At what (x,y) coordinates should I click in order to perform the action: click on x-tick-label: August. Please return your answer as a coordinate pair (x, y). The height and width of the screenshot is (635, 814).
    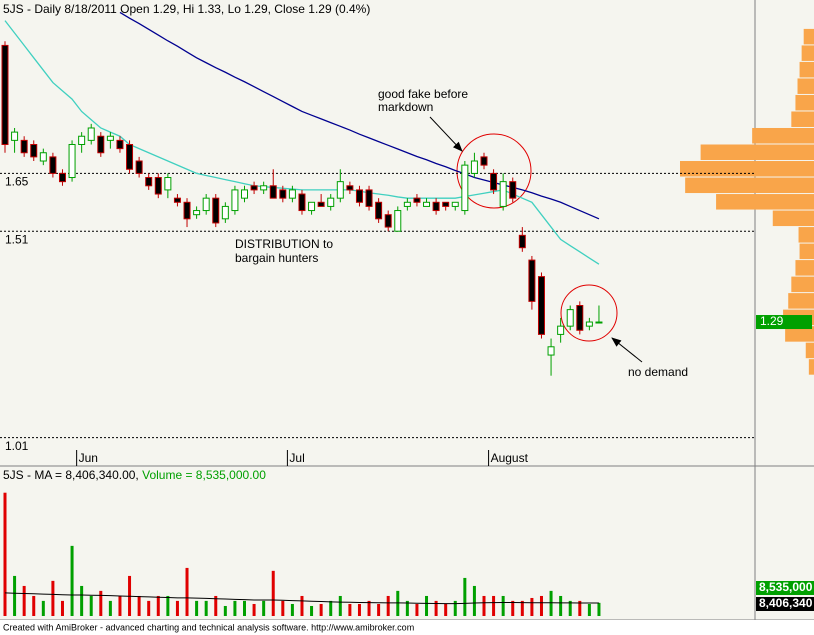
    Looking at the image, I should click on (510, 458).